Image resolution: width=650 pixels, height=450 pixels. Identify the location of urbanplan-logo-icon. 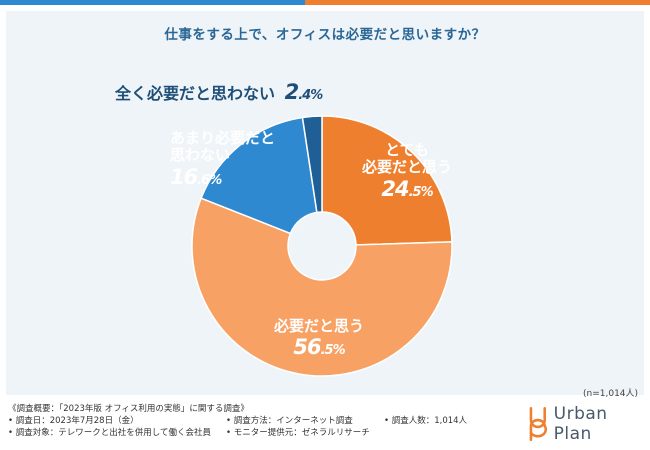
(538, 424).